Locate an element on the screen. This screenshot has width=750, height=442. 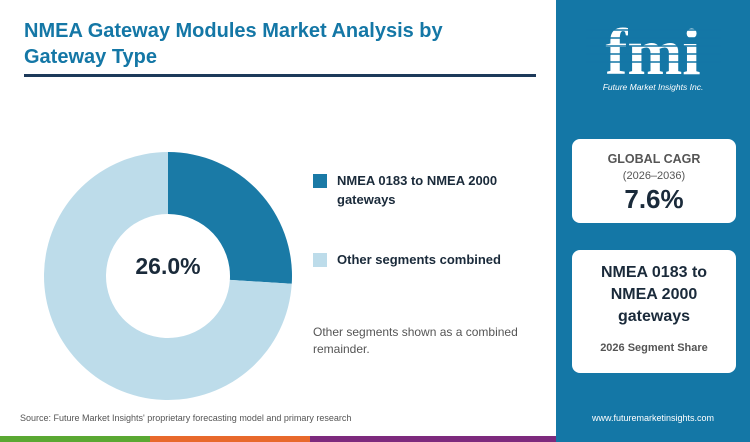
legend-item-nmea-gateways: NMEA 0183 to NMEA 2000 gateways is located at coordinates (420, 190).